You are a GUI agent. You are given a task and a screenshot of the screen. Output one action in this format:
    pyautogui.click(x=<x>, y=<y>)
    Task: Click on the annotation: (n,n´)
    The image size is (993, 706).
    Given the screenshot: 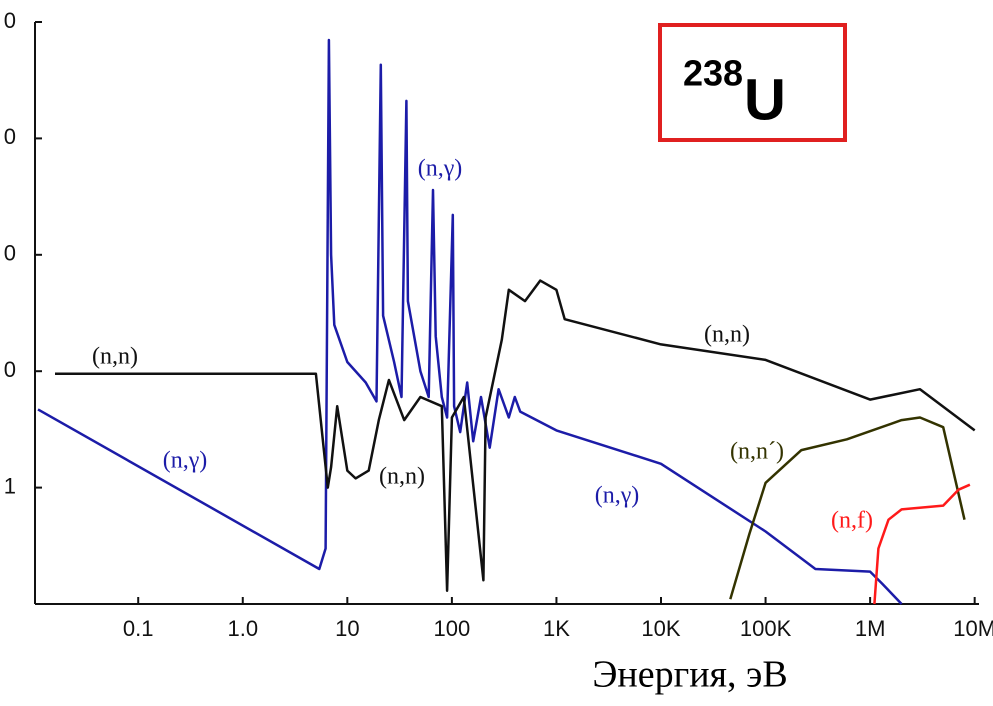 What is the action you would take?
    pyautogui.click(x=757, y=452)
    